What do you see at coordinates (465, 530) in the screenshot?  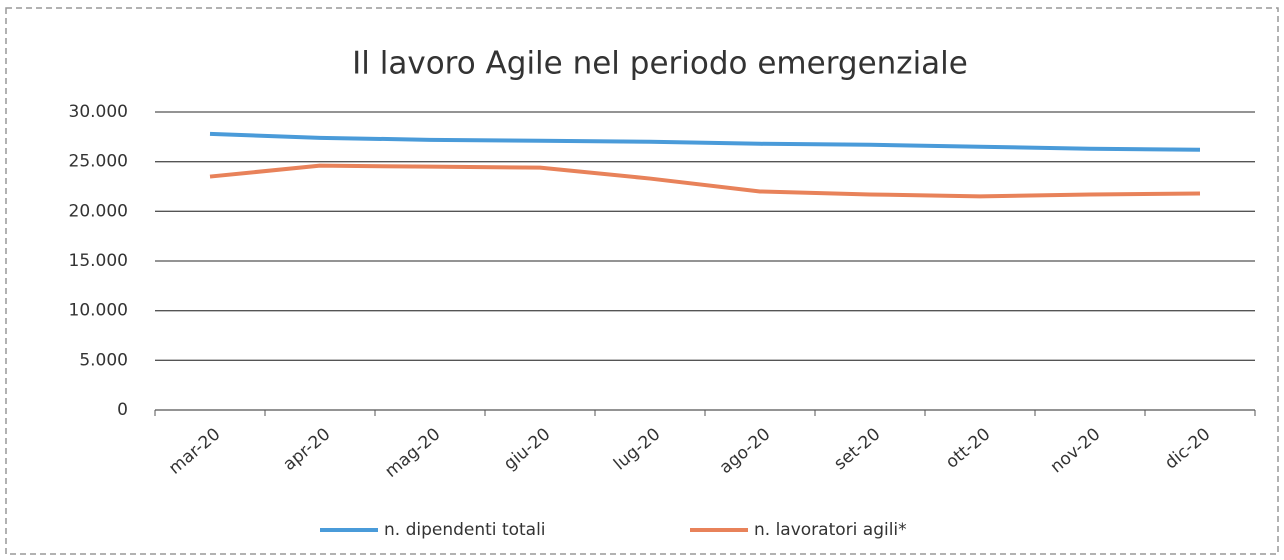 I see `legend-label: n. dipendenti totali` at bounding box center [465, 530].